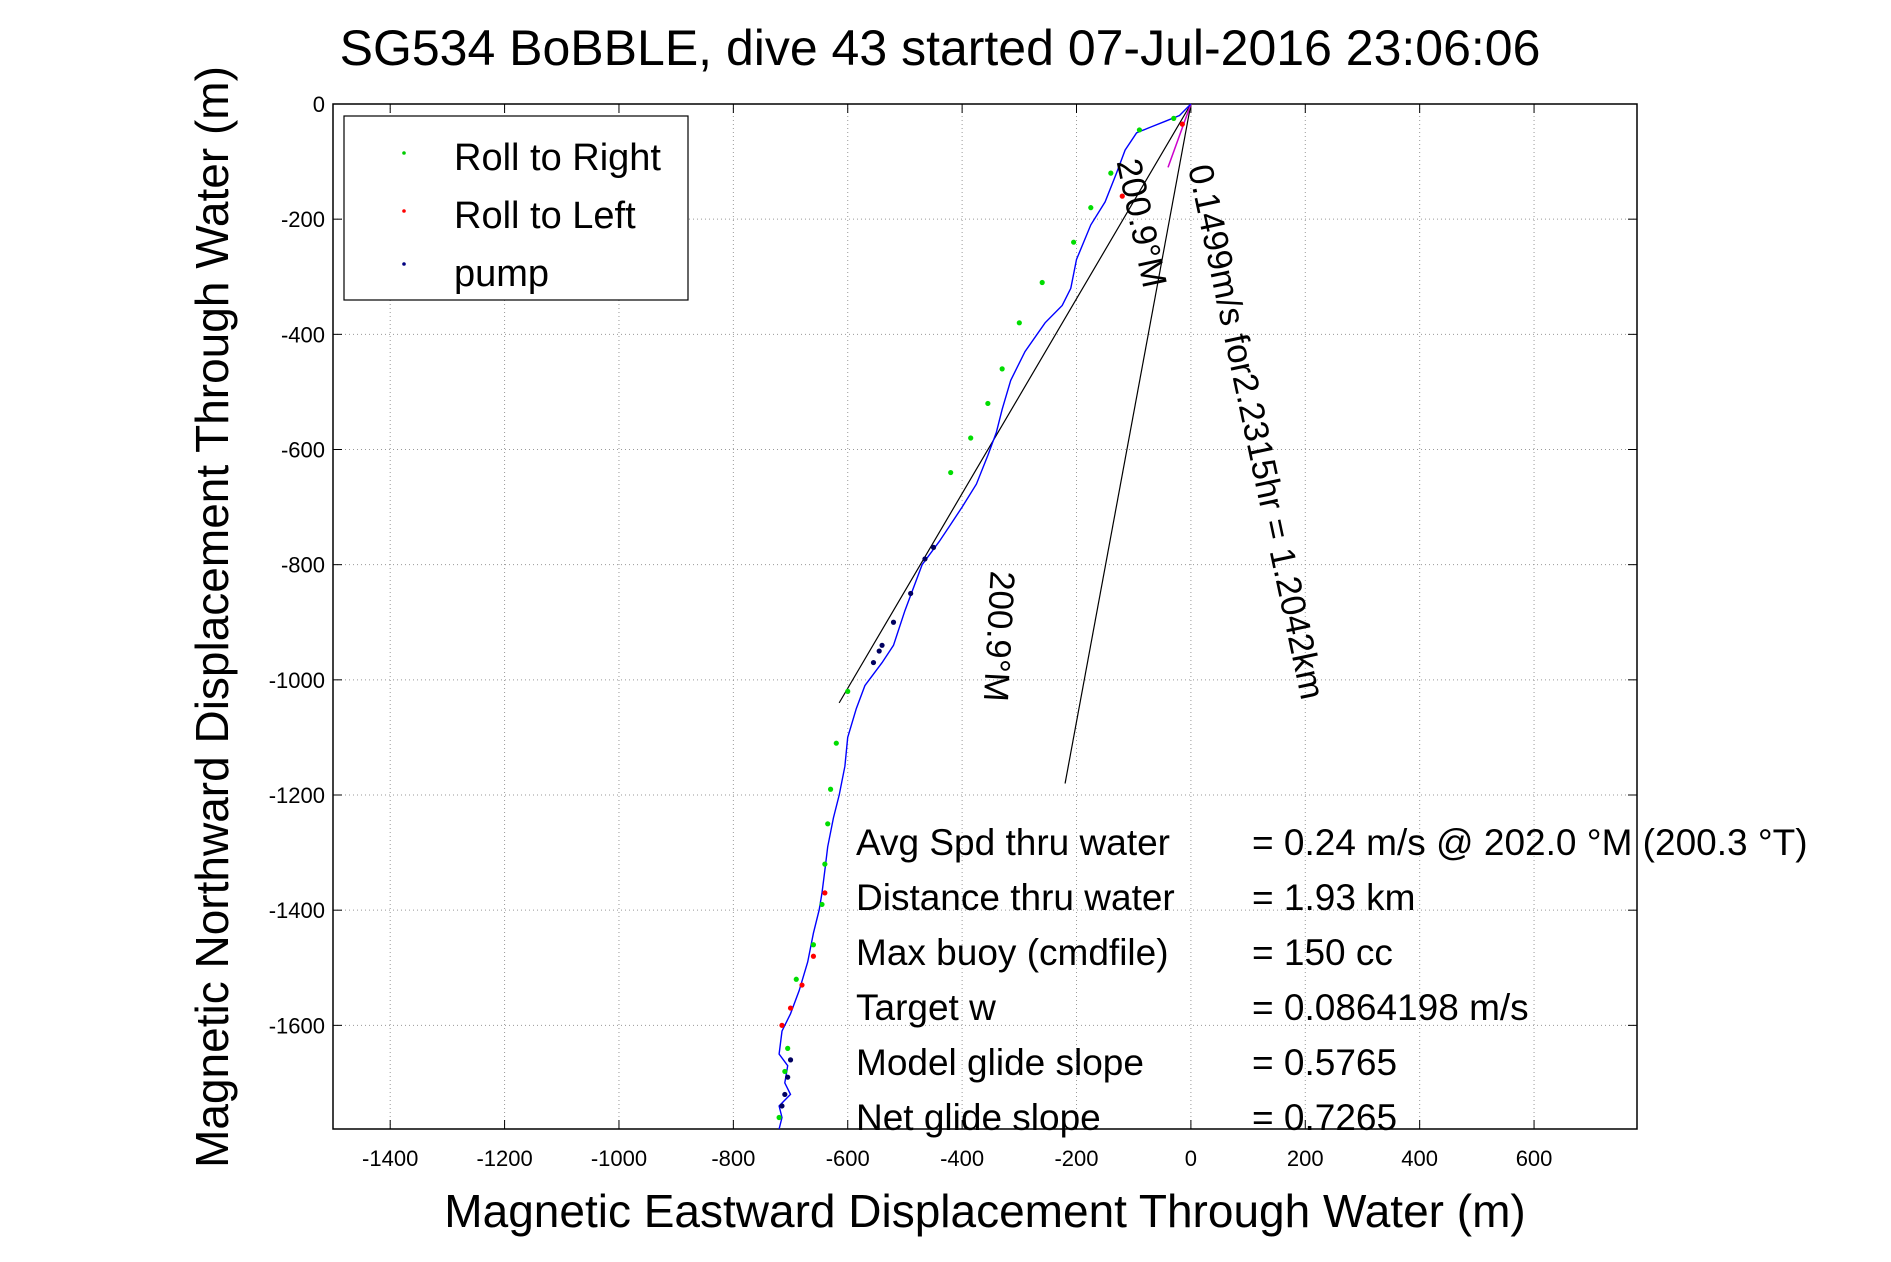 The width and height of the screenshot is (1891, 1262). I want to click on stat-value-target-w: = 0.0864198 m/s, so click(1390, 1007).